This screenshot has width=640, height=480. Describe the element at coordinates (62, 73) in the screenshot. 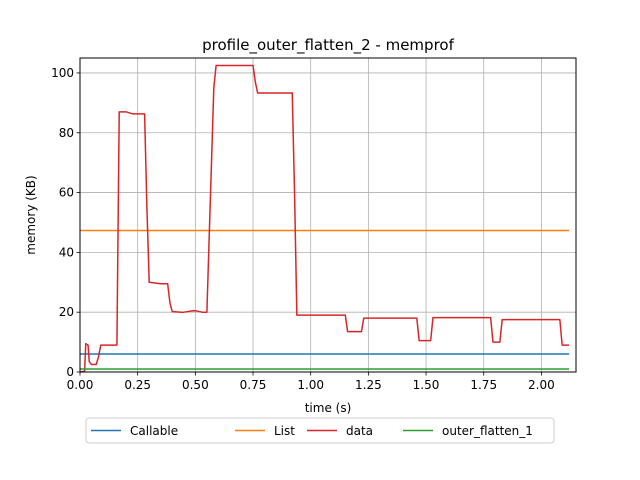

I see `y-tick-label: 100` at that location.